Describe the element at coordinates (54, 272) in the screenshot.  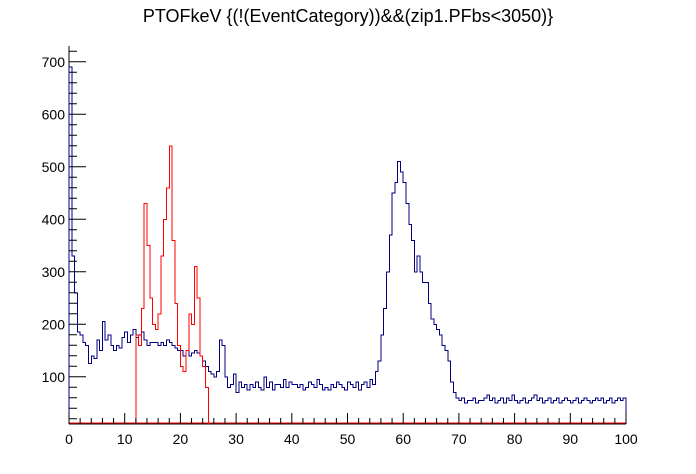
I see `y-tick-label: 300` at that location.